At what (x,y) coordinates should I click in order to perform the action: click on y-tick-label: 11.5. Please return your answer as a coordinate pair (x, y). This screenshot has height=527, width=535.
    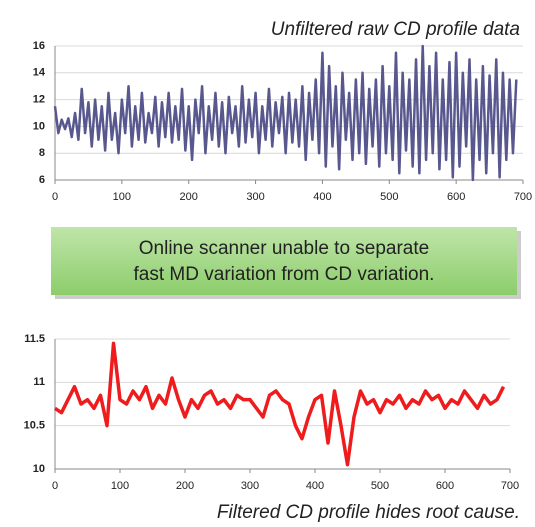
    Looking at the image, I should click on (34, 339).